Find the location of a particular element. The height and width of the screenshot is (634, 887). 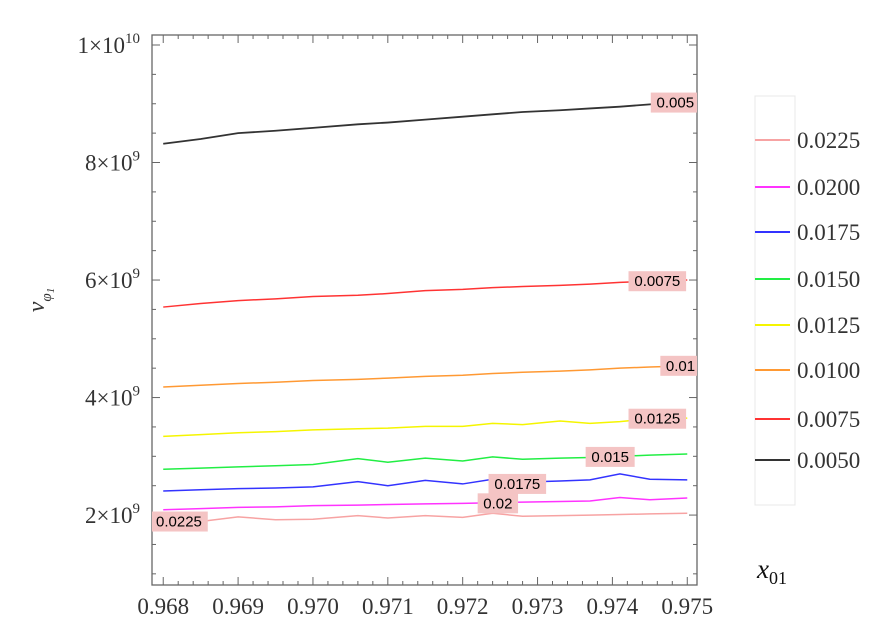

y-tick-label: 6×10⁹ is located at coordinates (112, 279).